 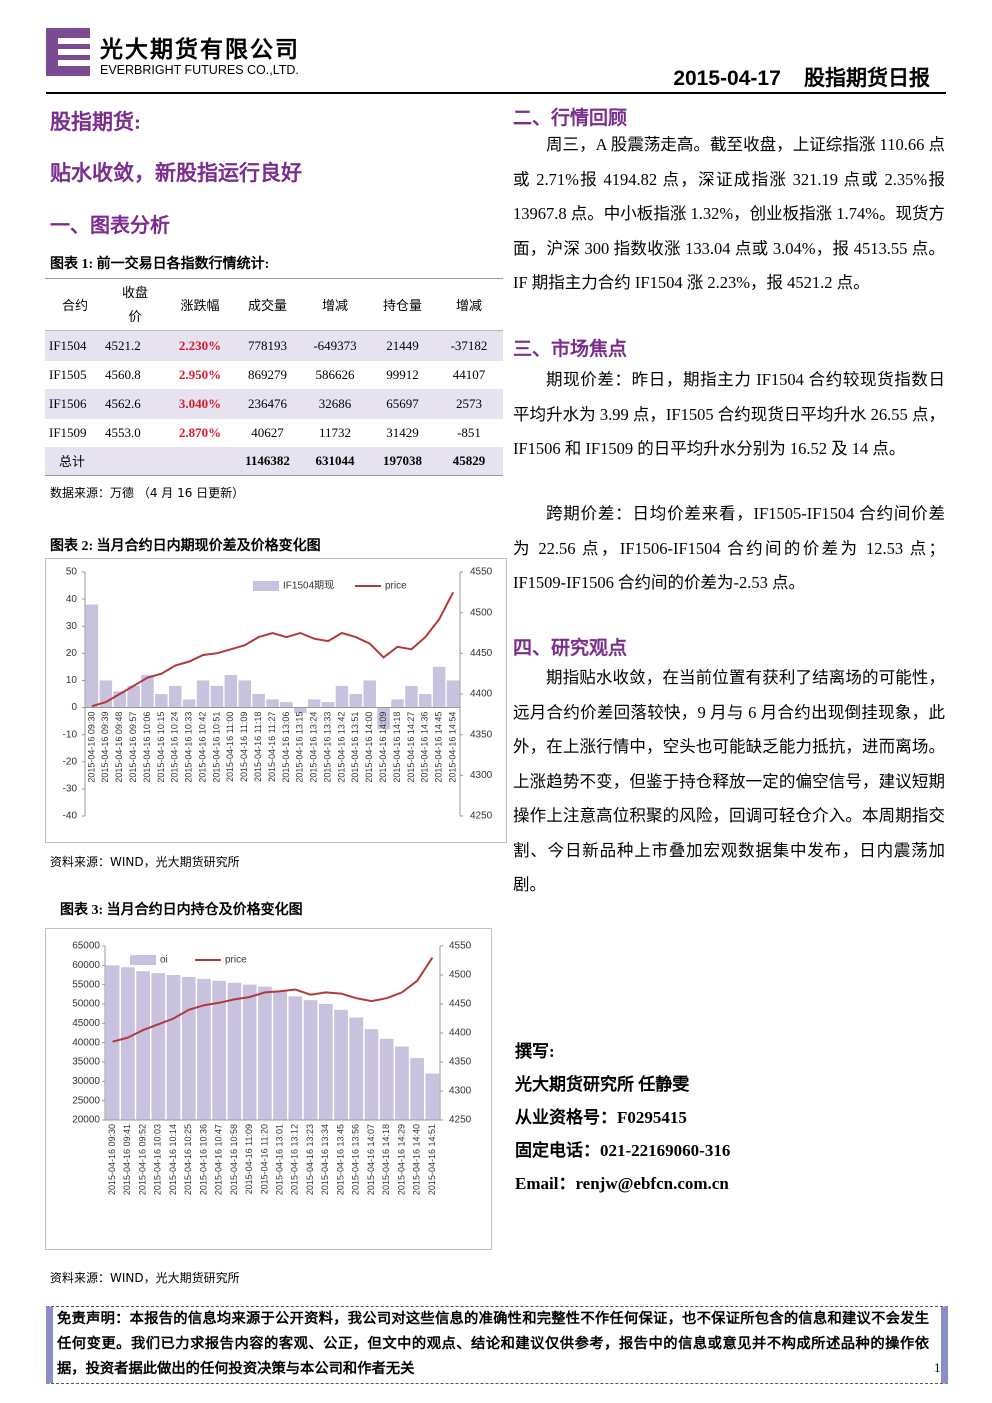 What do you see at coordinates (68, 374) in the screenshot?
I see `table-cell: IF1505` at bounding box center [68, 374].